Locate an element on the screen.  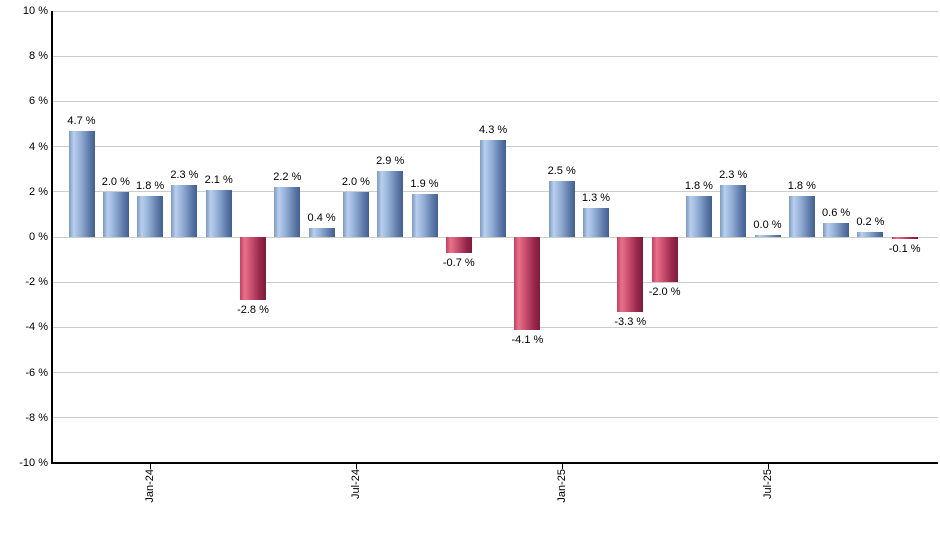
bar-value-label: 2.9 % is located at coordinates (390, 161).